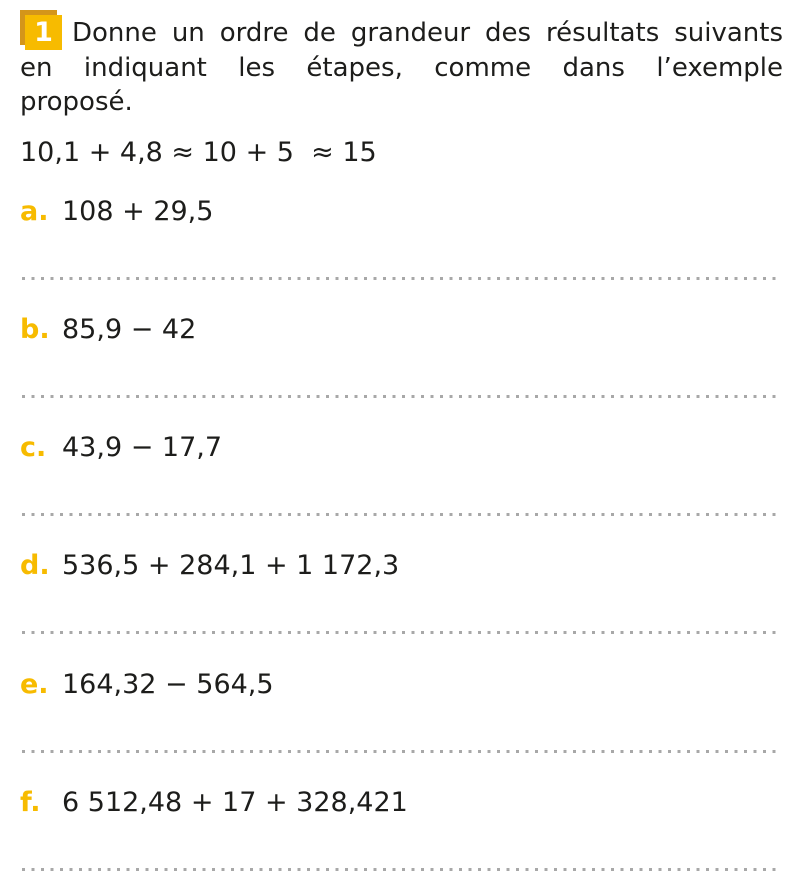  I want to click on item-label: b., so click(35, 329).